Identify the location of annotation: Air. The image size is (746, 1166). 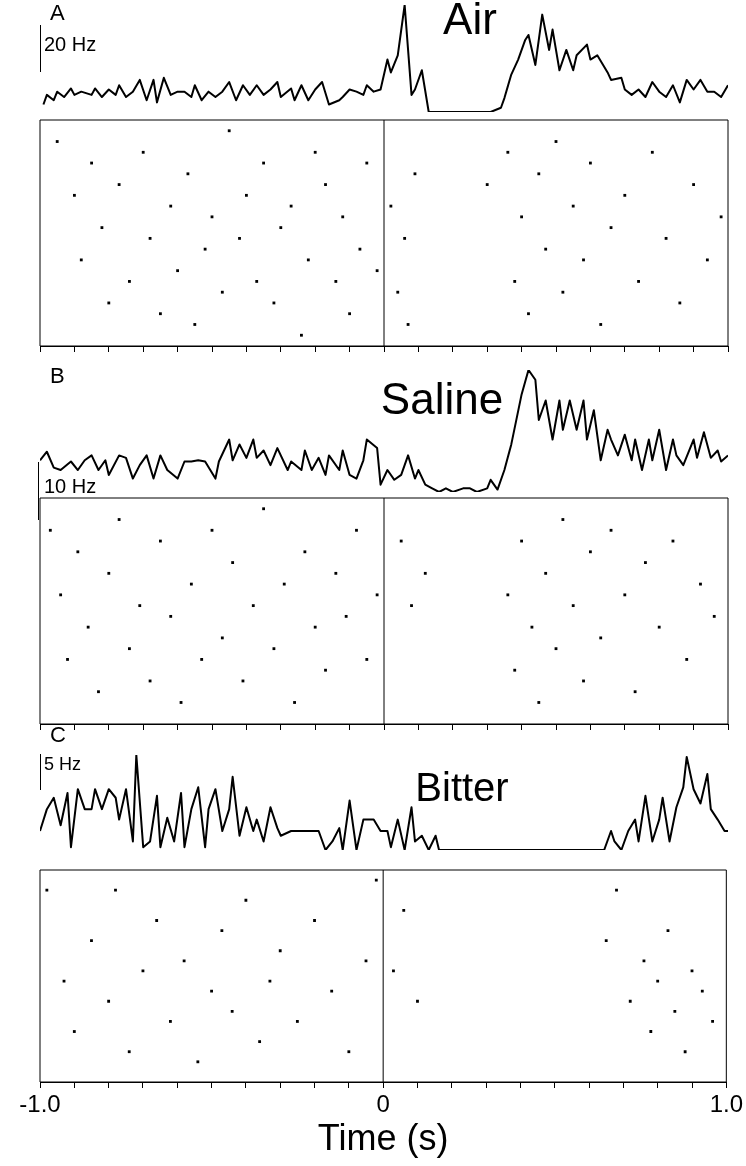
(470, 22).